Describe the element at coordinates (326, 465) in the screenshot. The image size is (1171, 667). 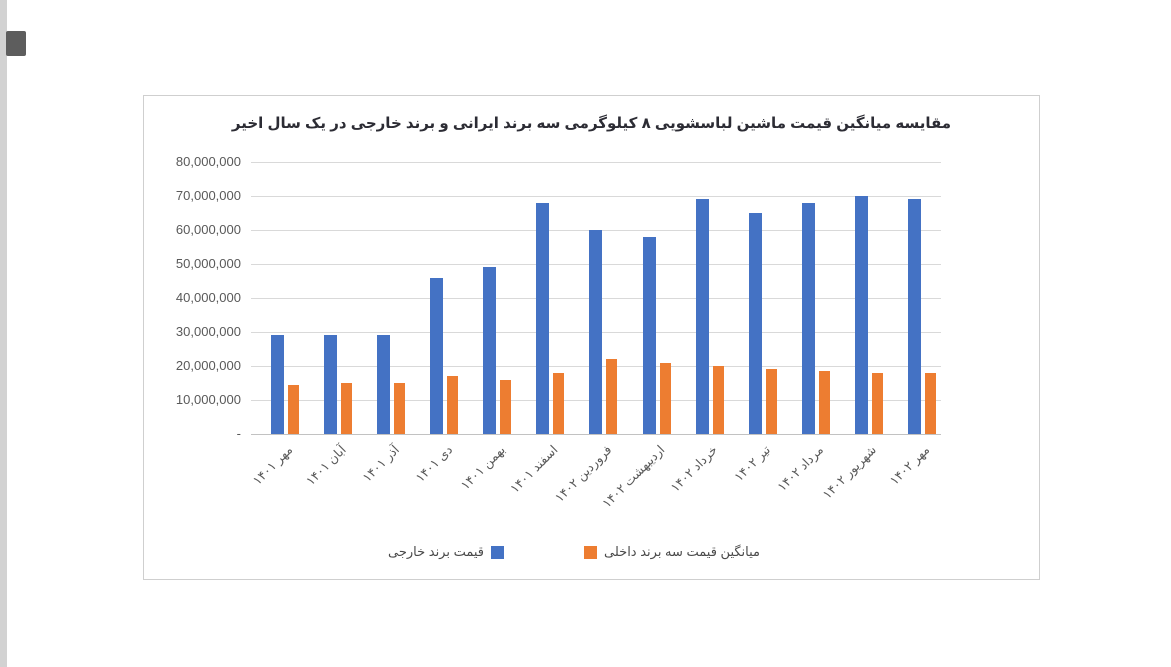
I see `x-axis-category-label: آبان ۱۴۰۱` at that location.